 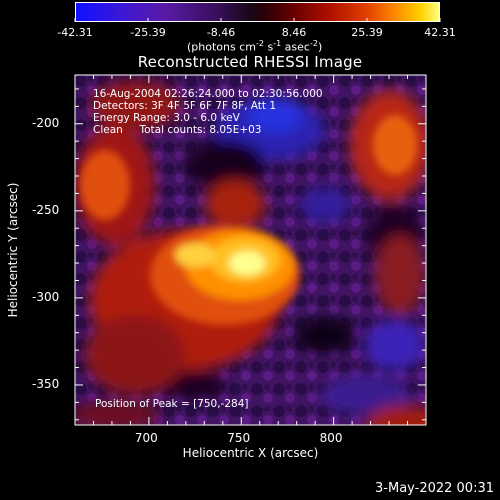 What do you see at coordinates (185, 106) in the screenshot?
I see `annotation-detectors: Detectors: 3F 4F 5F 6F 7F 8F, Att 1` at bounding box center [185, 106].